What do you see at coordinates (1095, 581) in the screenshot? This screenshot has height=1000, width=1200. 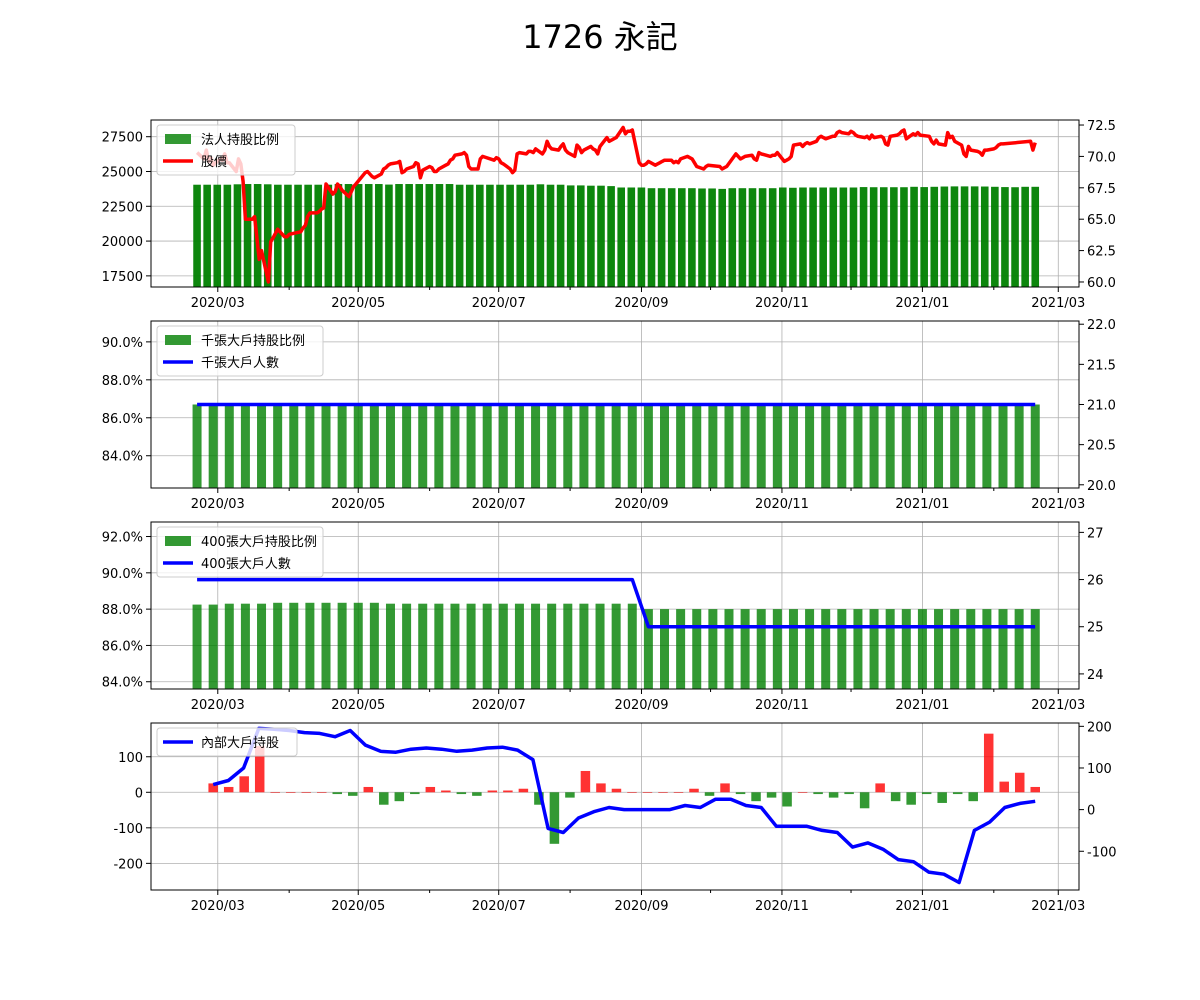 I see `y-right-tick-label: 26` at bounding box center [1095, 581].